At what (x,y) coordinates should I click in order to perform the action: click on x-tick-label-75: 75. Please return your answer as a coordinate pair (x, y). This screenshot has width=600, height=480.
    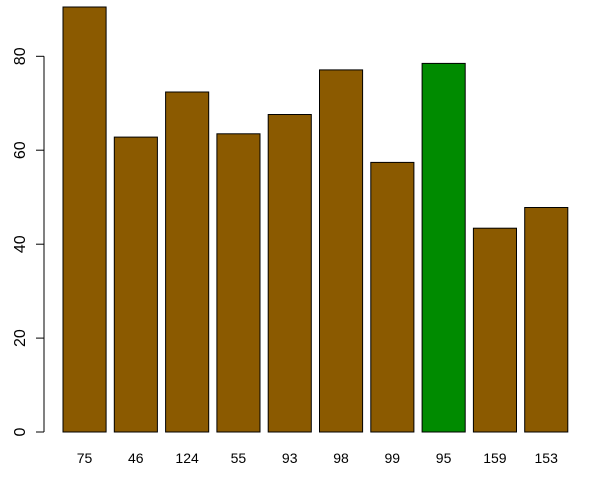
    Looking at the image, I should click on (85, 458).